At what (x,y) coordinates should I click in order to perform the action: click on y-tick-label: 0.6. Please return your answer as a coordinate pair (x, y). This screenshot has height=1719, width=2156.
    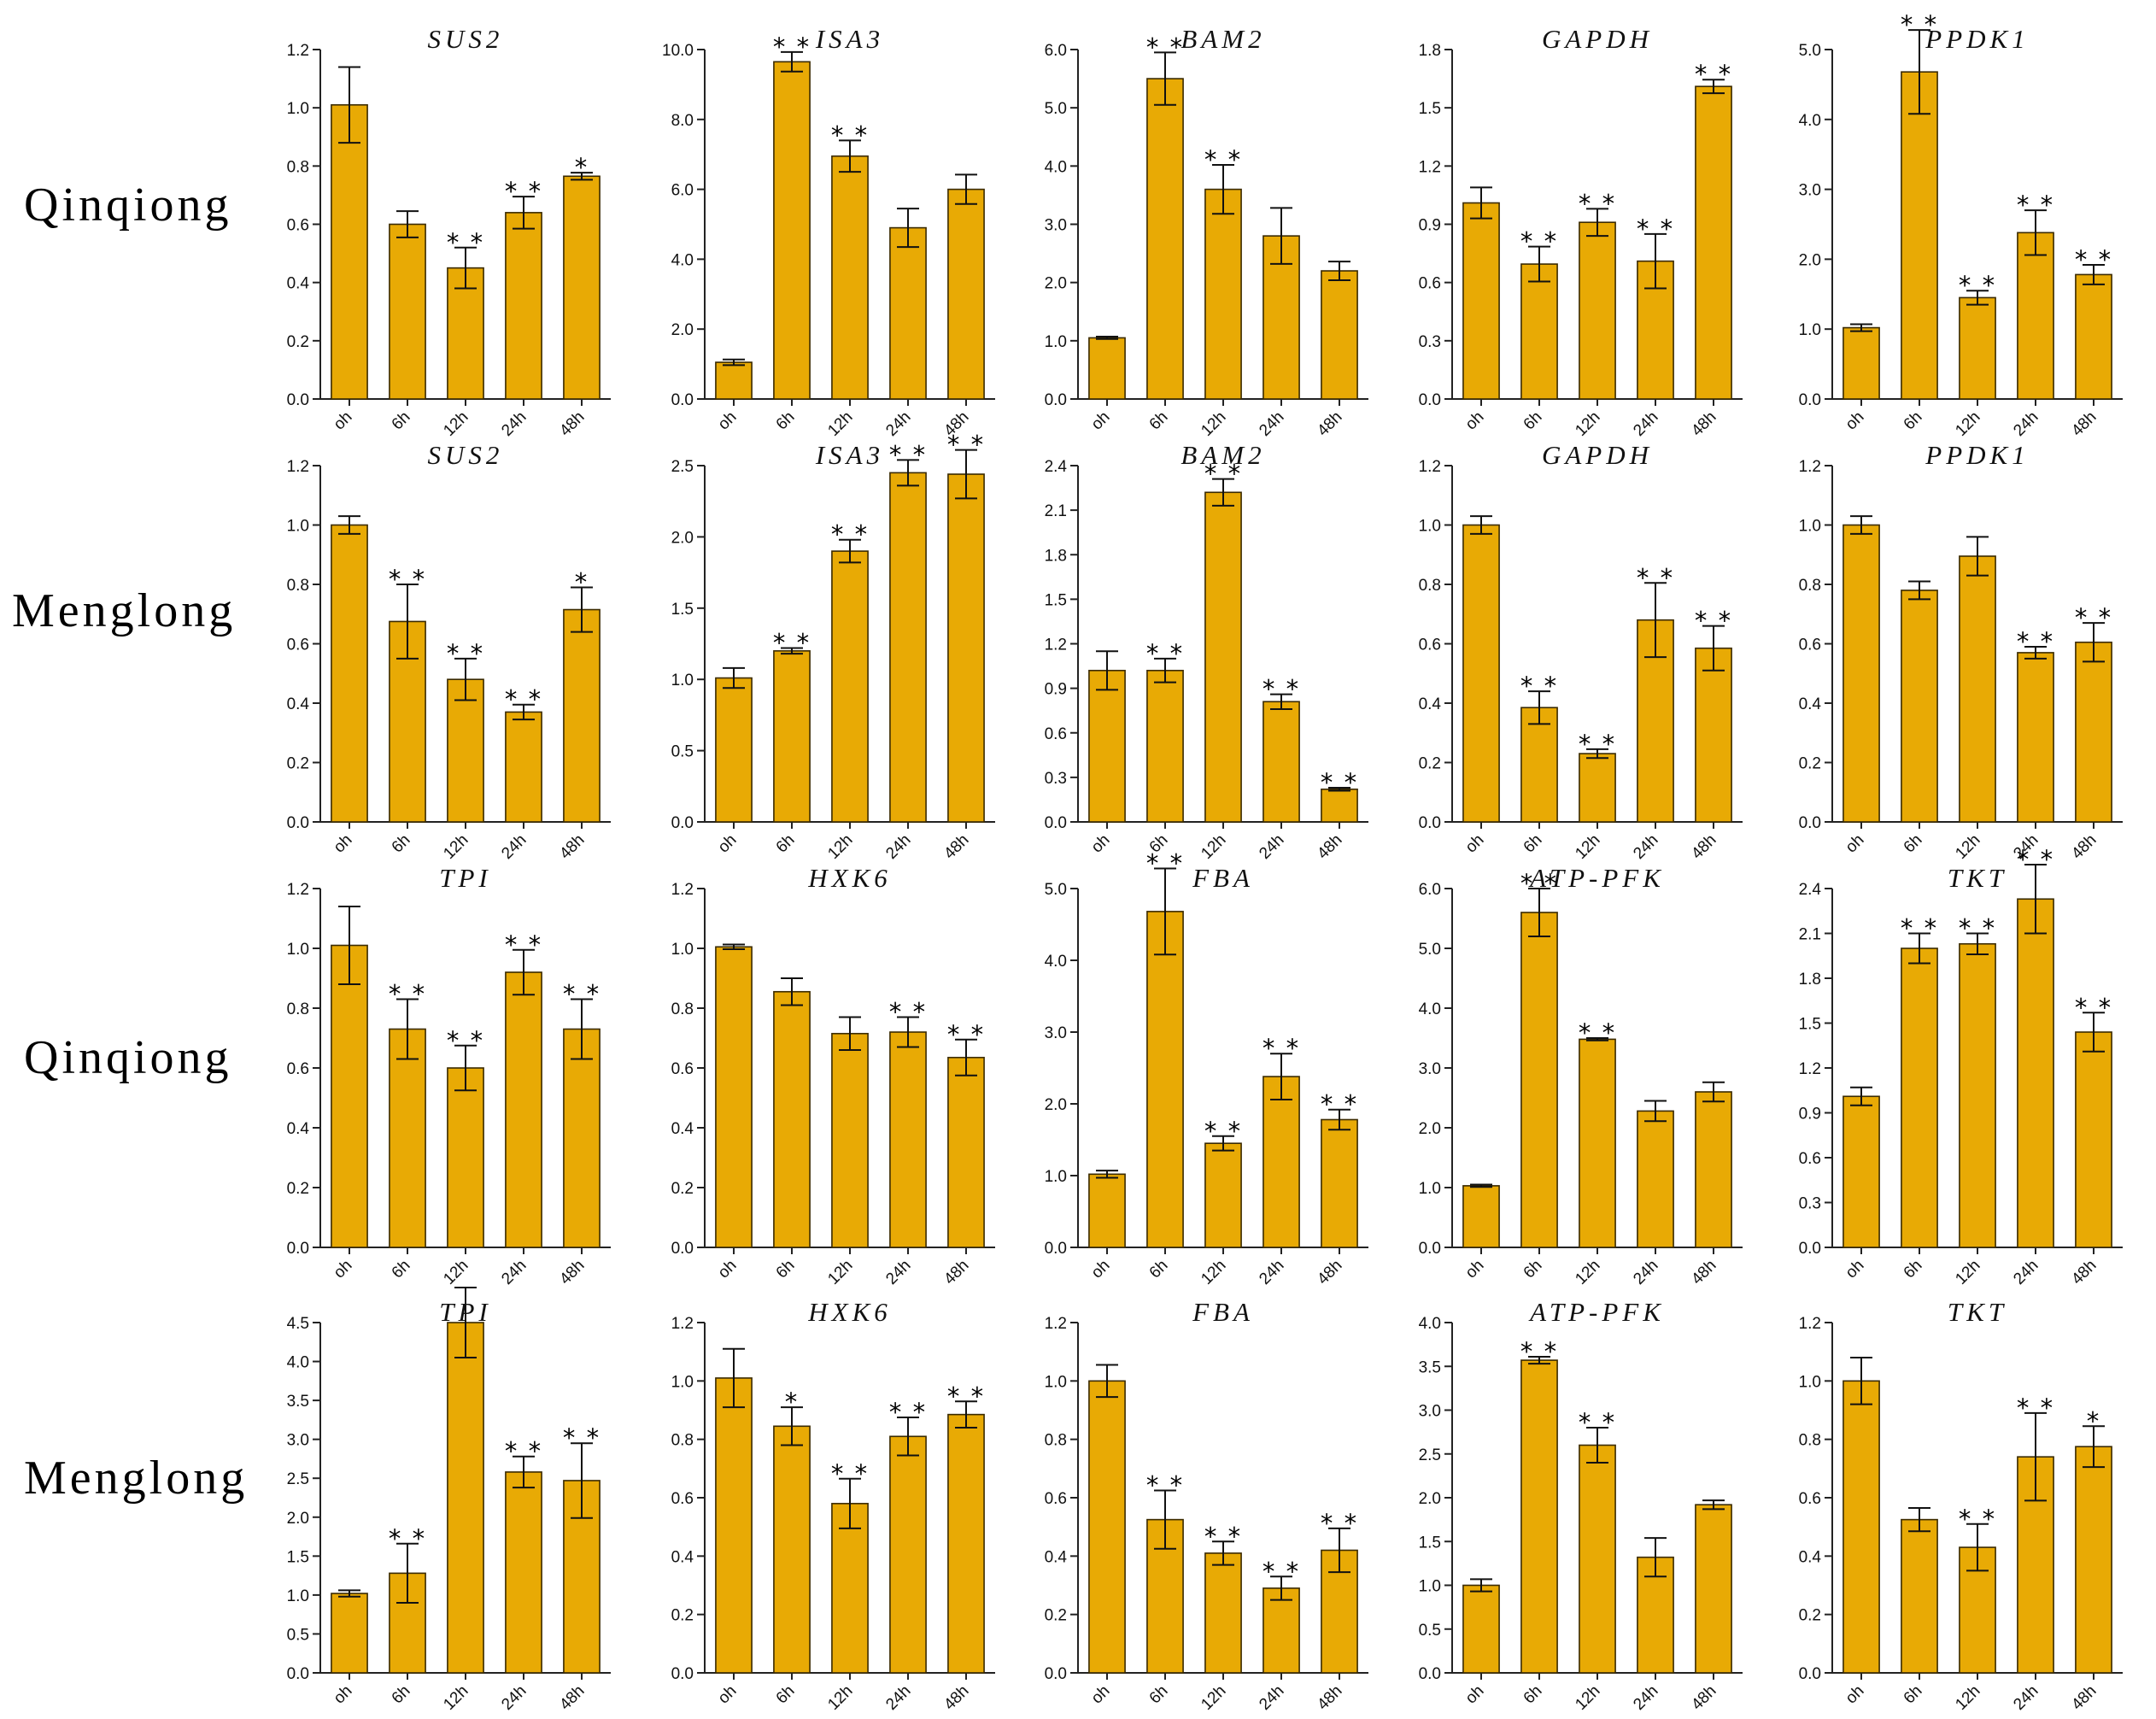
    Looking at the image, I should click on (1430, 284).